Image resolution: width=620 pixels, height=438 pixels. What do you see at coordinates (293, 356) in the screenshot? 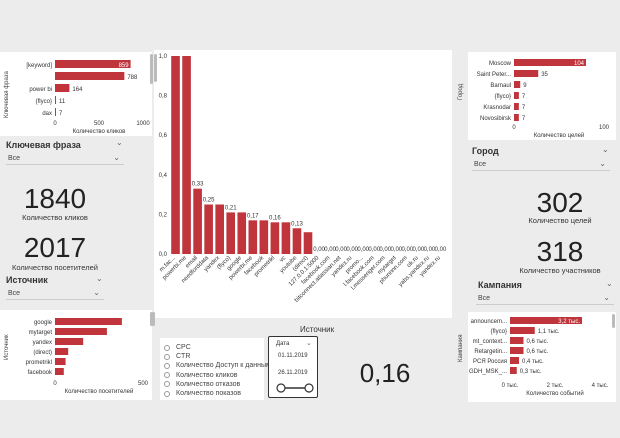
I see `date-from-field: 01.11.2019` at bounding box center [293, 356].